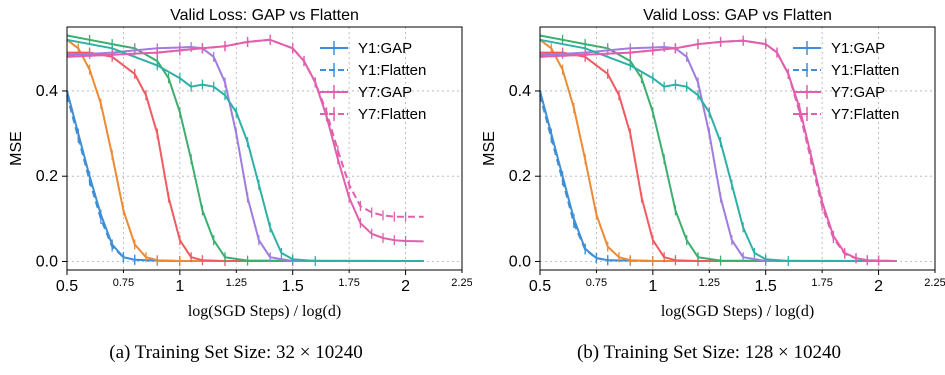  What do you see at coordinates (236, 352) in the screenshot?
I see `caption-a: (a) Training Set Size: 32 × 10240` at bounding box center [236, 352].